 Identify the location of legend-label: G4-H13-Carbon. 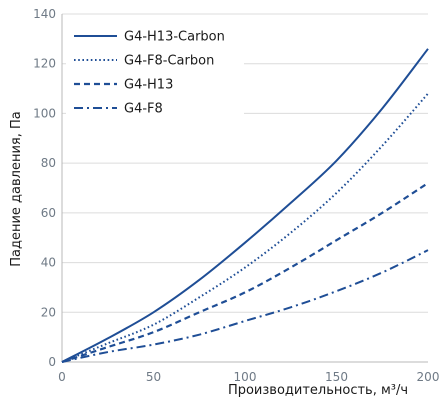
(174, 37).